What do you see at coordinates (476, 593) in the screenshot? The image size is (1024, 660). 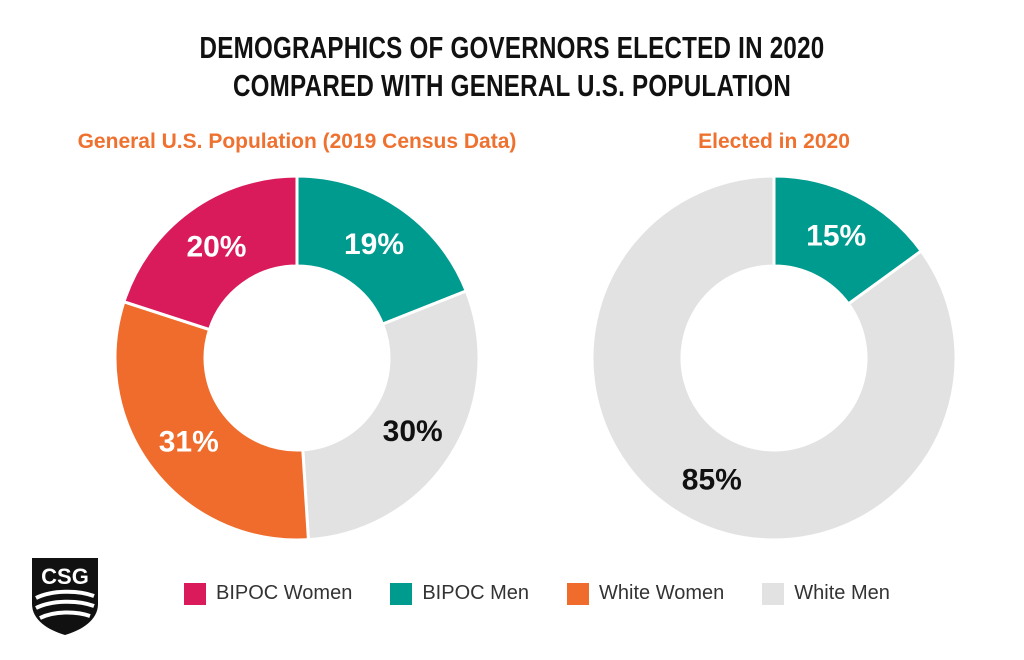 I see `legend-label-bipoc-men: BIPOC Men` at bounding box center [476, 593].